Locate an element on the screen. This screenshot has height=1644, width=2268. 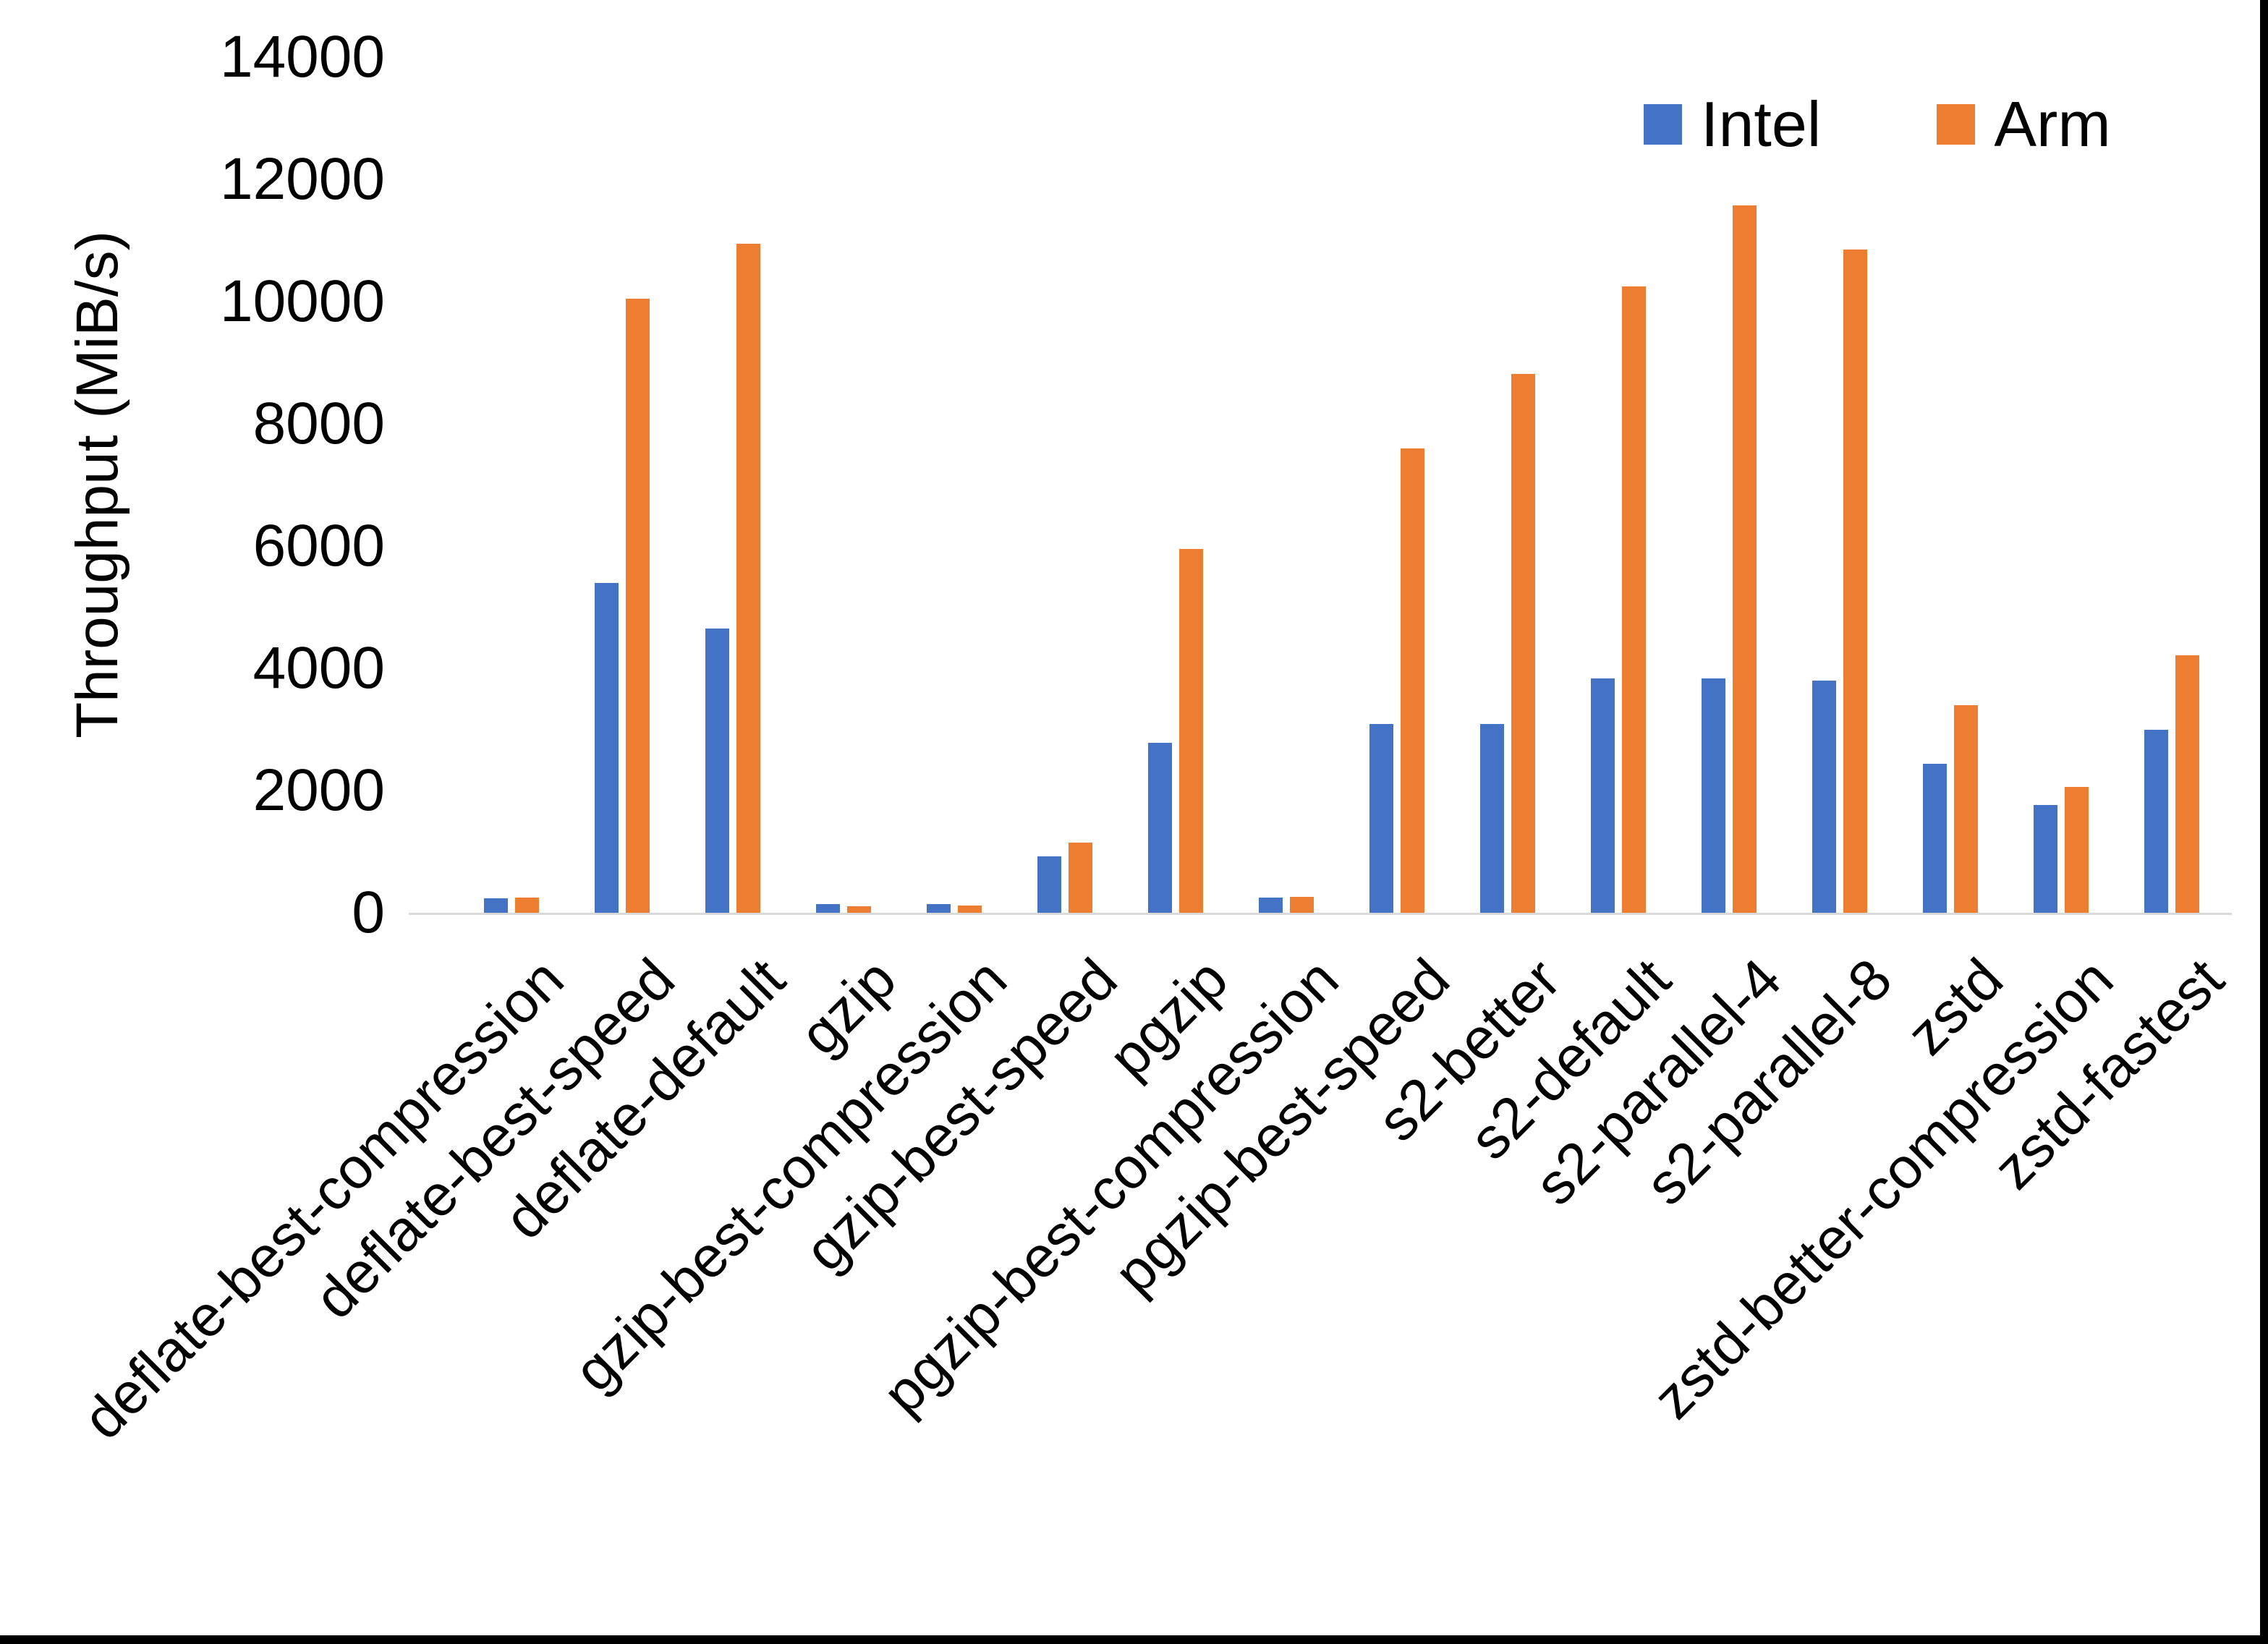
window-border-bottom is located at coordinates (1134, 1639).